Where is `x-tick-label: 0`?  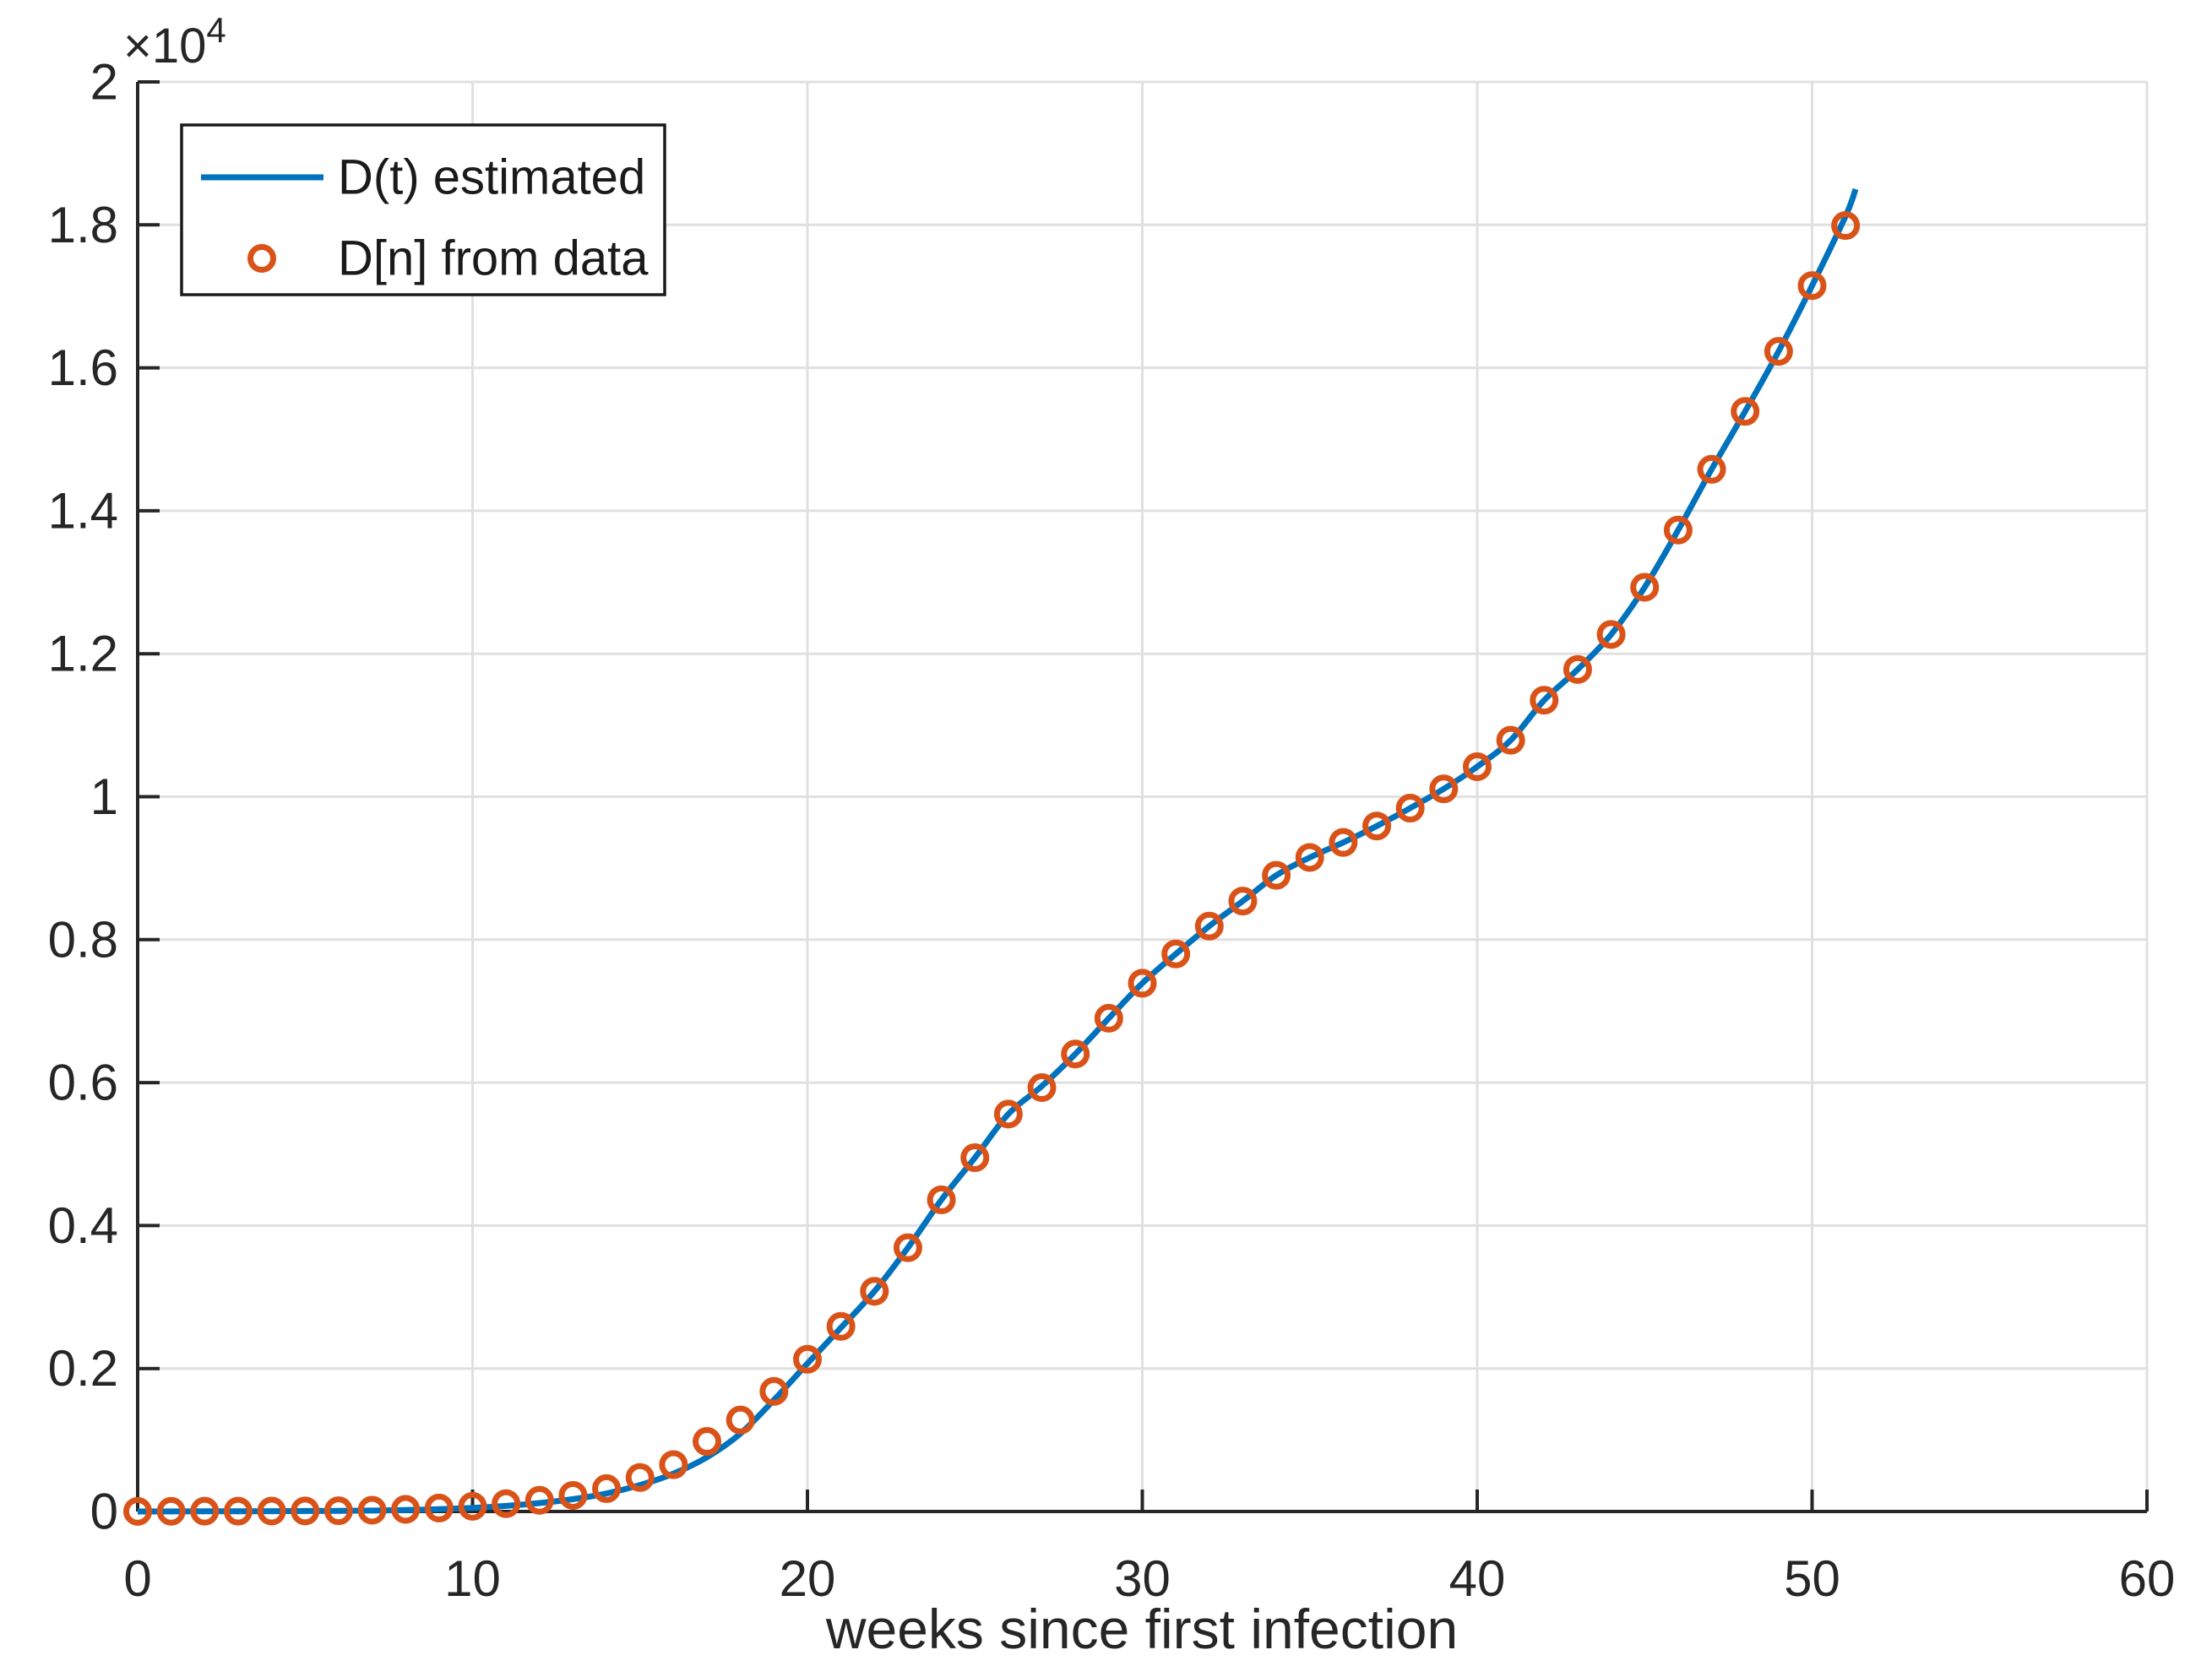 x-tick-label: 0 is located at coordinates (137, 1578).